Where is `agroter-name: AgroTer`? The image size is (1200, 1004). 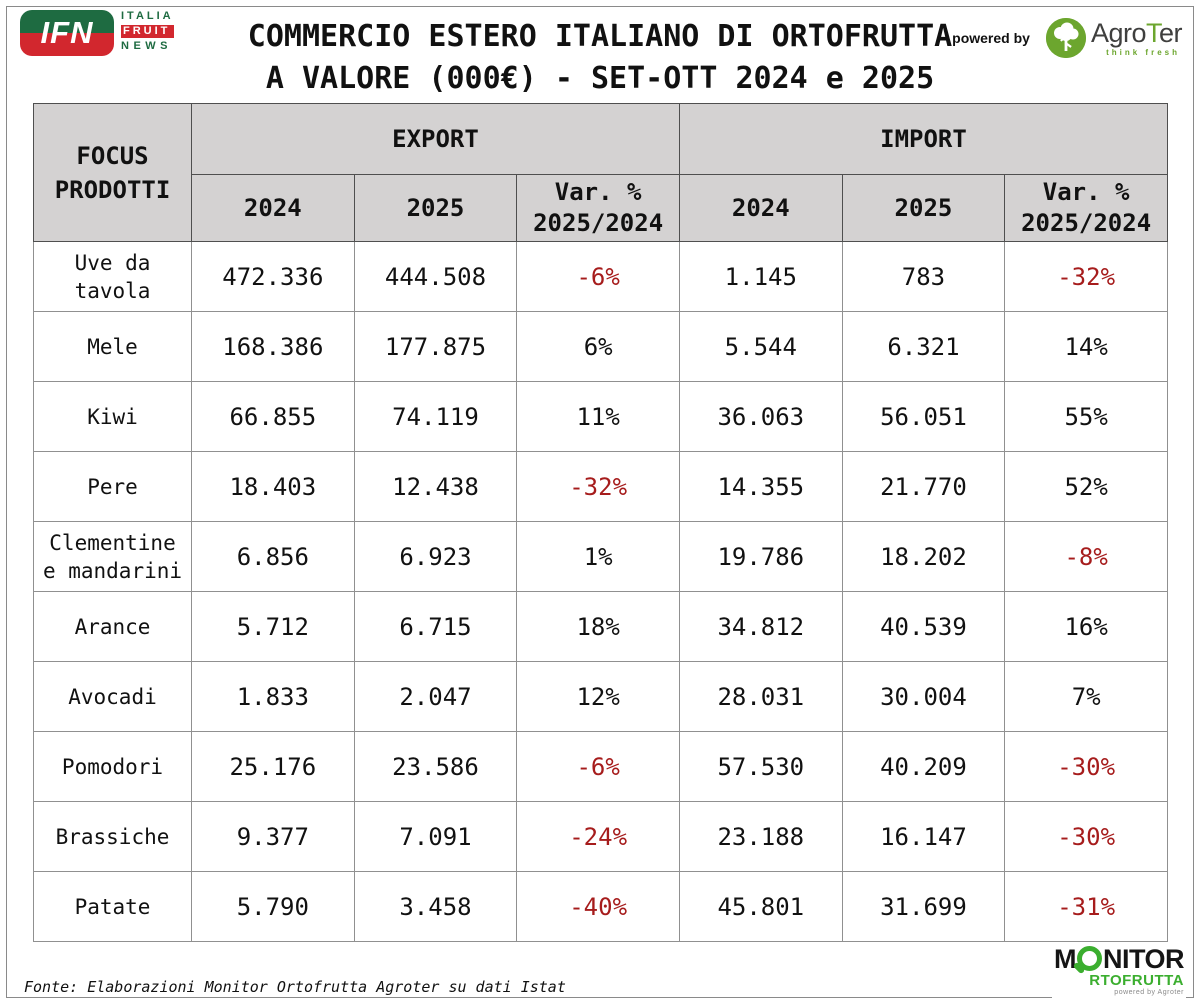 agroter-name: AgroTer is located at coordinates (1136, 32).